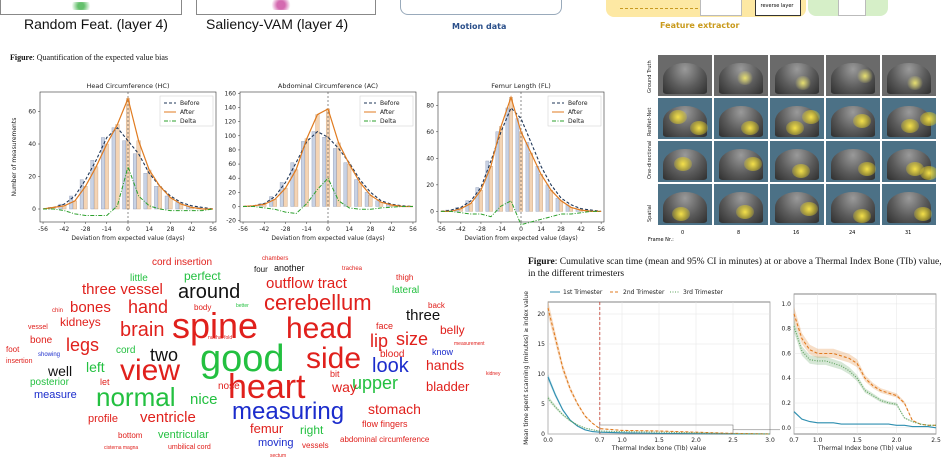  What do you see at coordinates (430, 132) in the screenshot?
I see `y-tick-label: 60` at bounding box center [430, 132].